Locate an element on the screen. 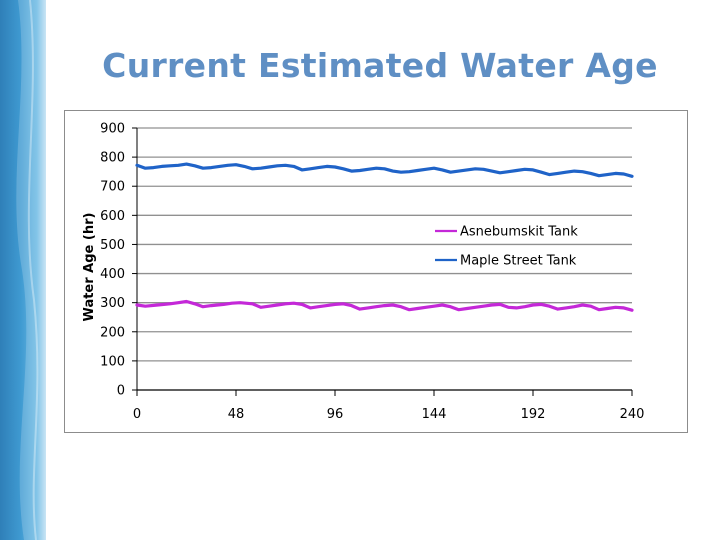 The width and height of the screenshot is (720, 540). slide-title: Current Estimated Water Age is located at coordinates (380, 65).